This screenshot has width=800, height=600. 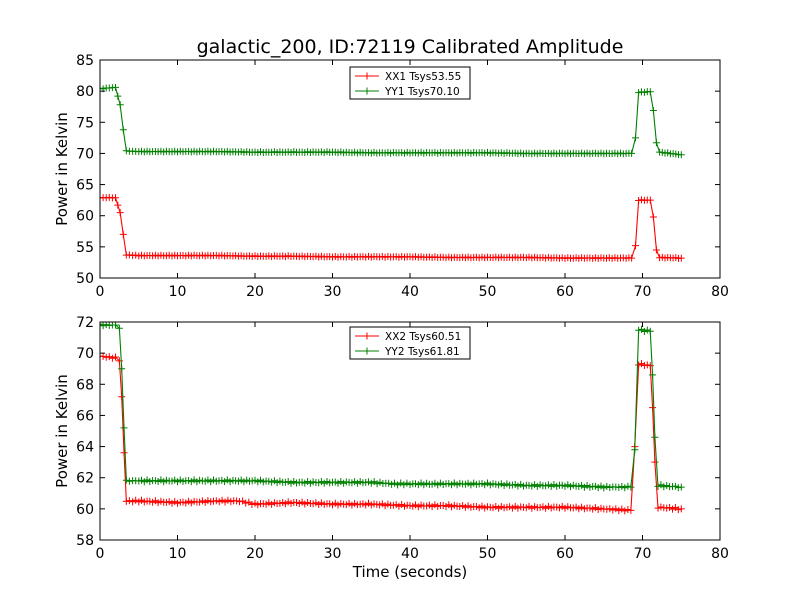 What do you see at coordinates (85, 186) in the screenshot?
I see `y-tick-label: 65` at bounding box center [85, 186].